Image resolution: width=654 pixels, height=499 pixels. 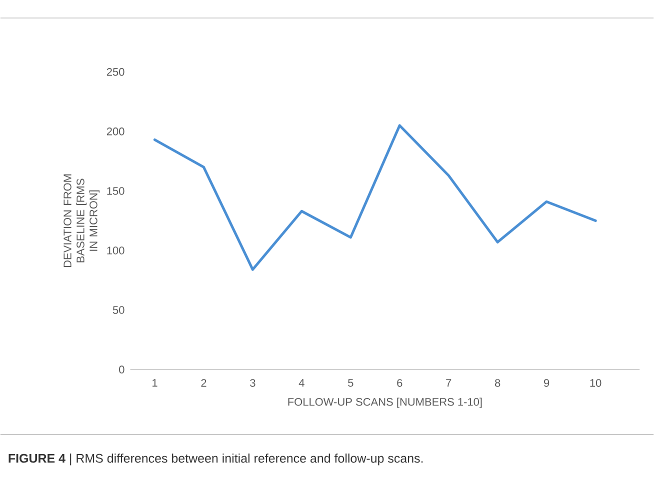 I want to click on y-tick-label: 100, so click(x=115, y=250).